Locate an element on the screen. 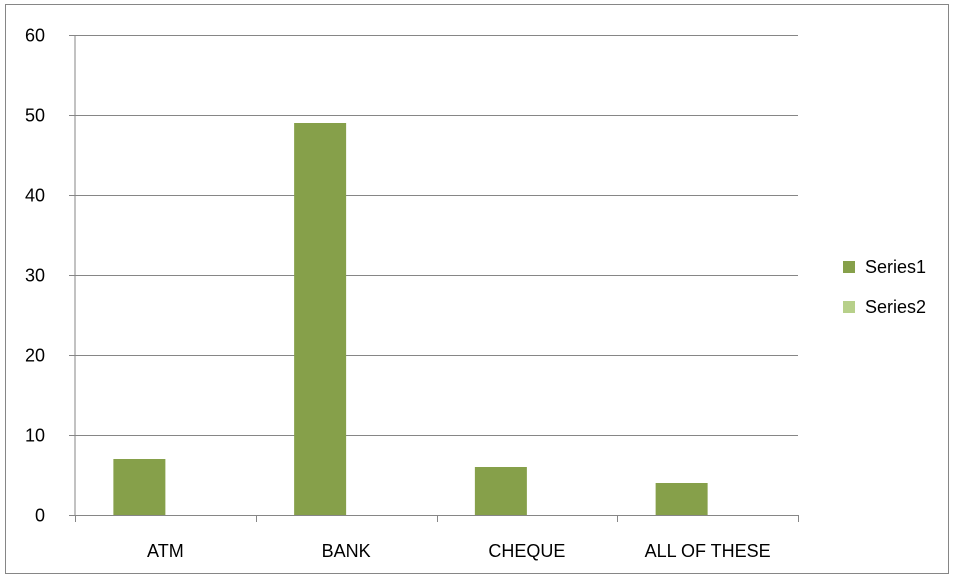  x-tick-label: ATM is located at coordinates (165, 551).